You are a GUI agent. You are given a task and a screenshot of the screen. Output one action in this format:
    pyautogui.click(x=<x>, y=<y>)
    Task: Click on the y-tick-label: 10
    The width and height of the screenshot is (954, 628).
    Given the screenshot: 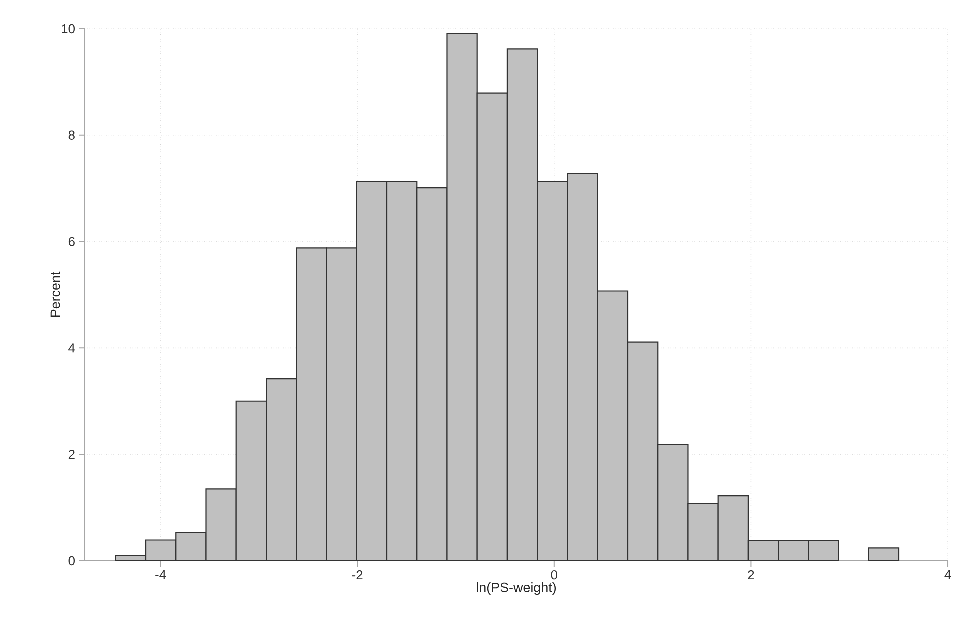 What is the action you would take?
    pyautogui.click(x=68, y=29)
    